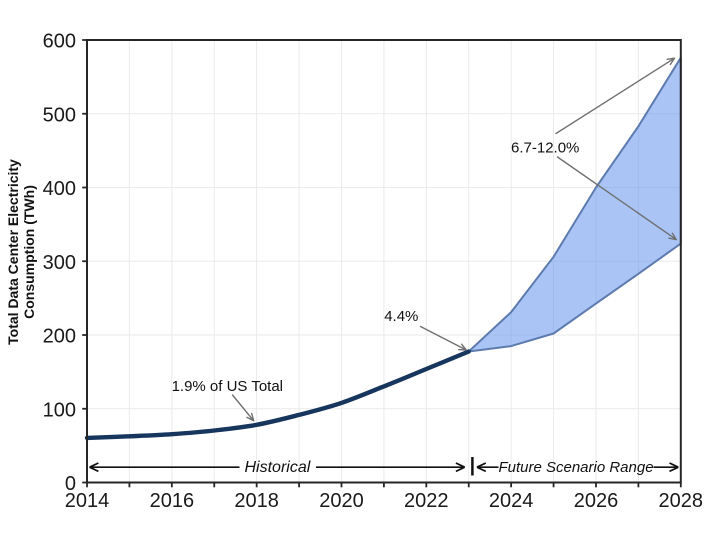 The image size is (719, 540). I want to click on svg-text: 300, so click(59, 263).